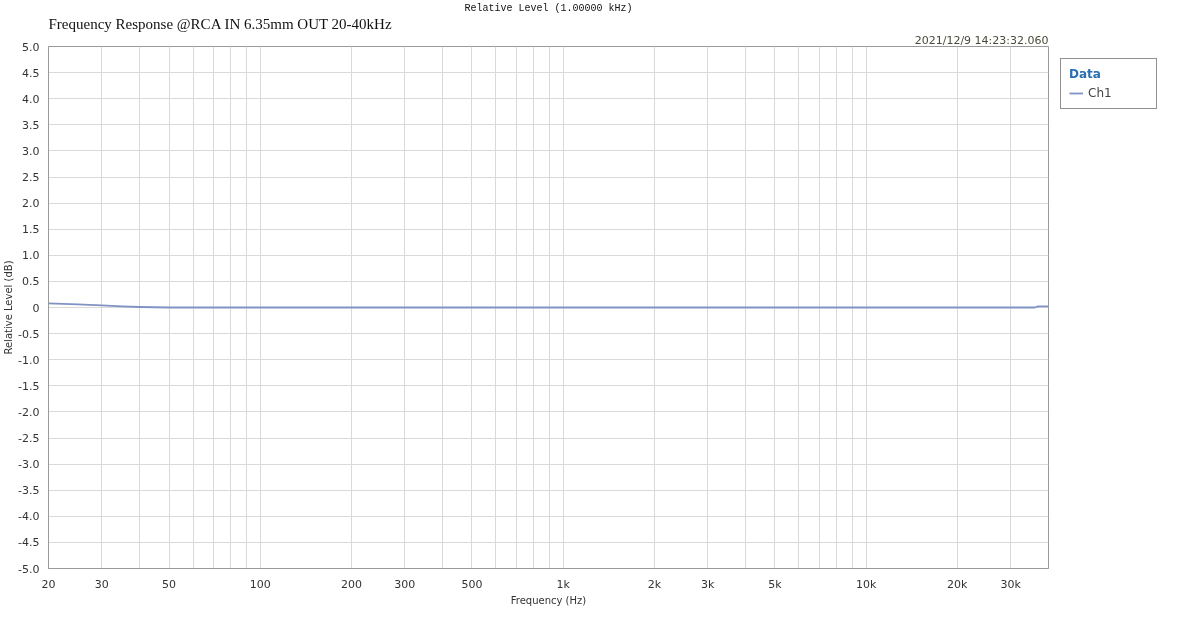 The image size is (1200, 623). What do you see at coordinates (29, 386) in the screenshot?
I see `y-tick-label: -1.5` at bounding box center [29, 386].